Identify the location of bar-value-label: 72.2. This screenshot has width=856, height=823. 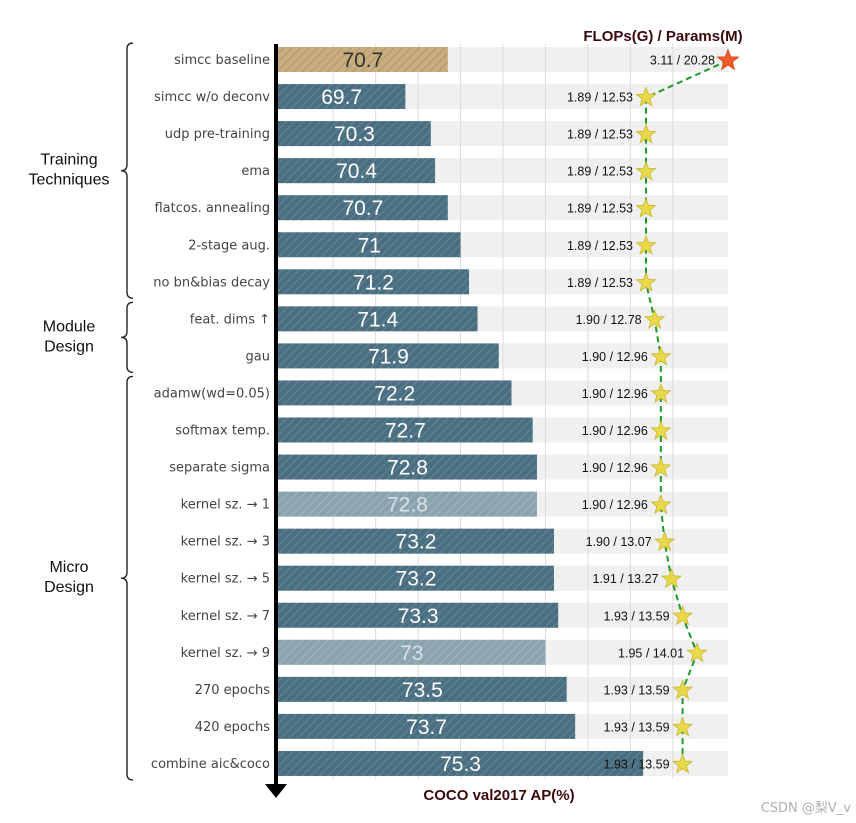
(394, 393).